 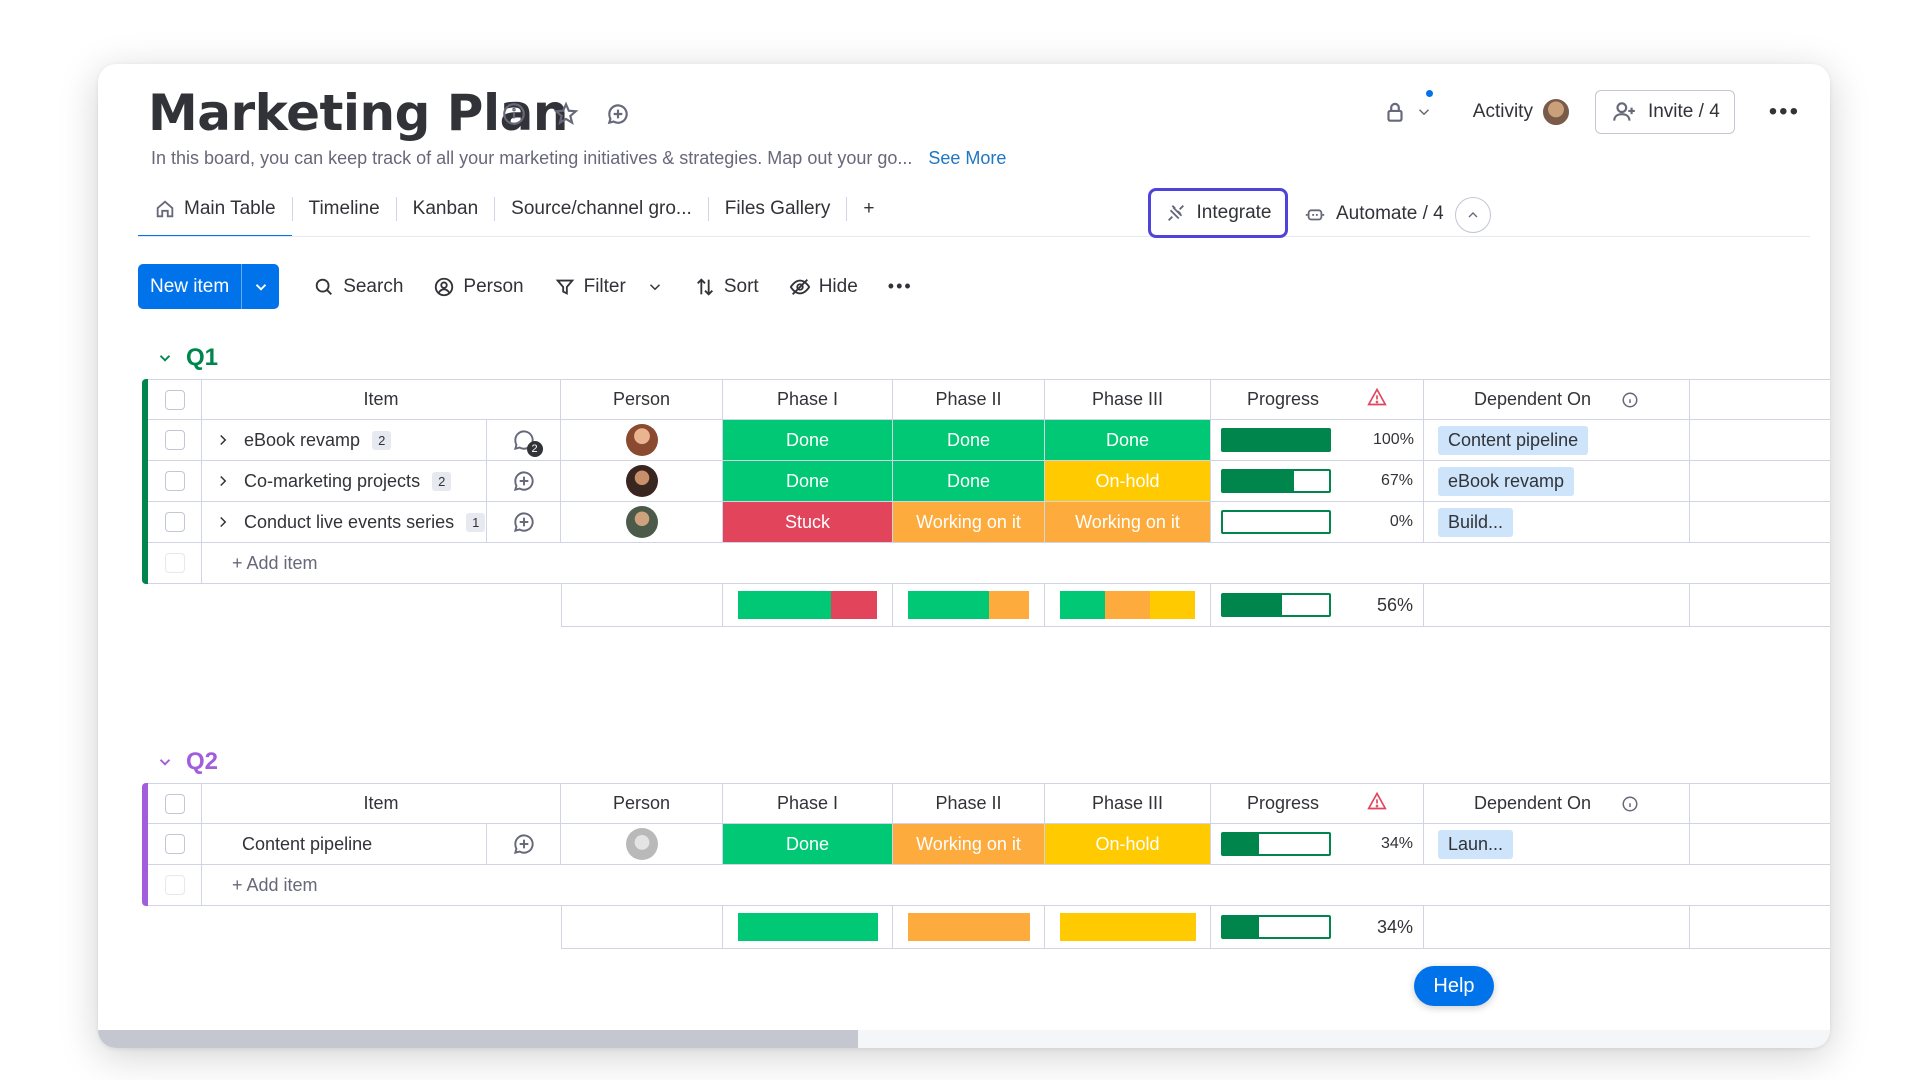 I want to click on item-name: eBook revamp, so click(x=302, y=439).